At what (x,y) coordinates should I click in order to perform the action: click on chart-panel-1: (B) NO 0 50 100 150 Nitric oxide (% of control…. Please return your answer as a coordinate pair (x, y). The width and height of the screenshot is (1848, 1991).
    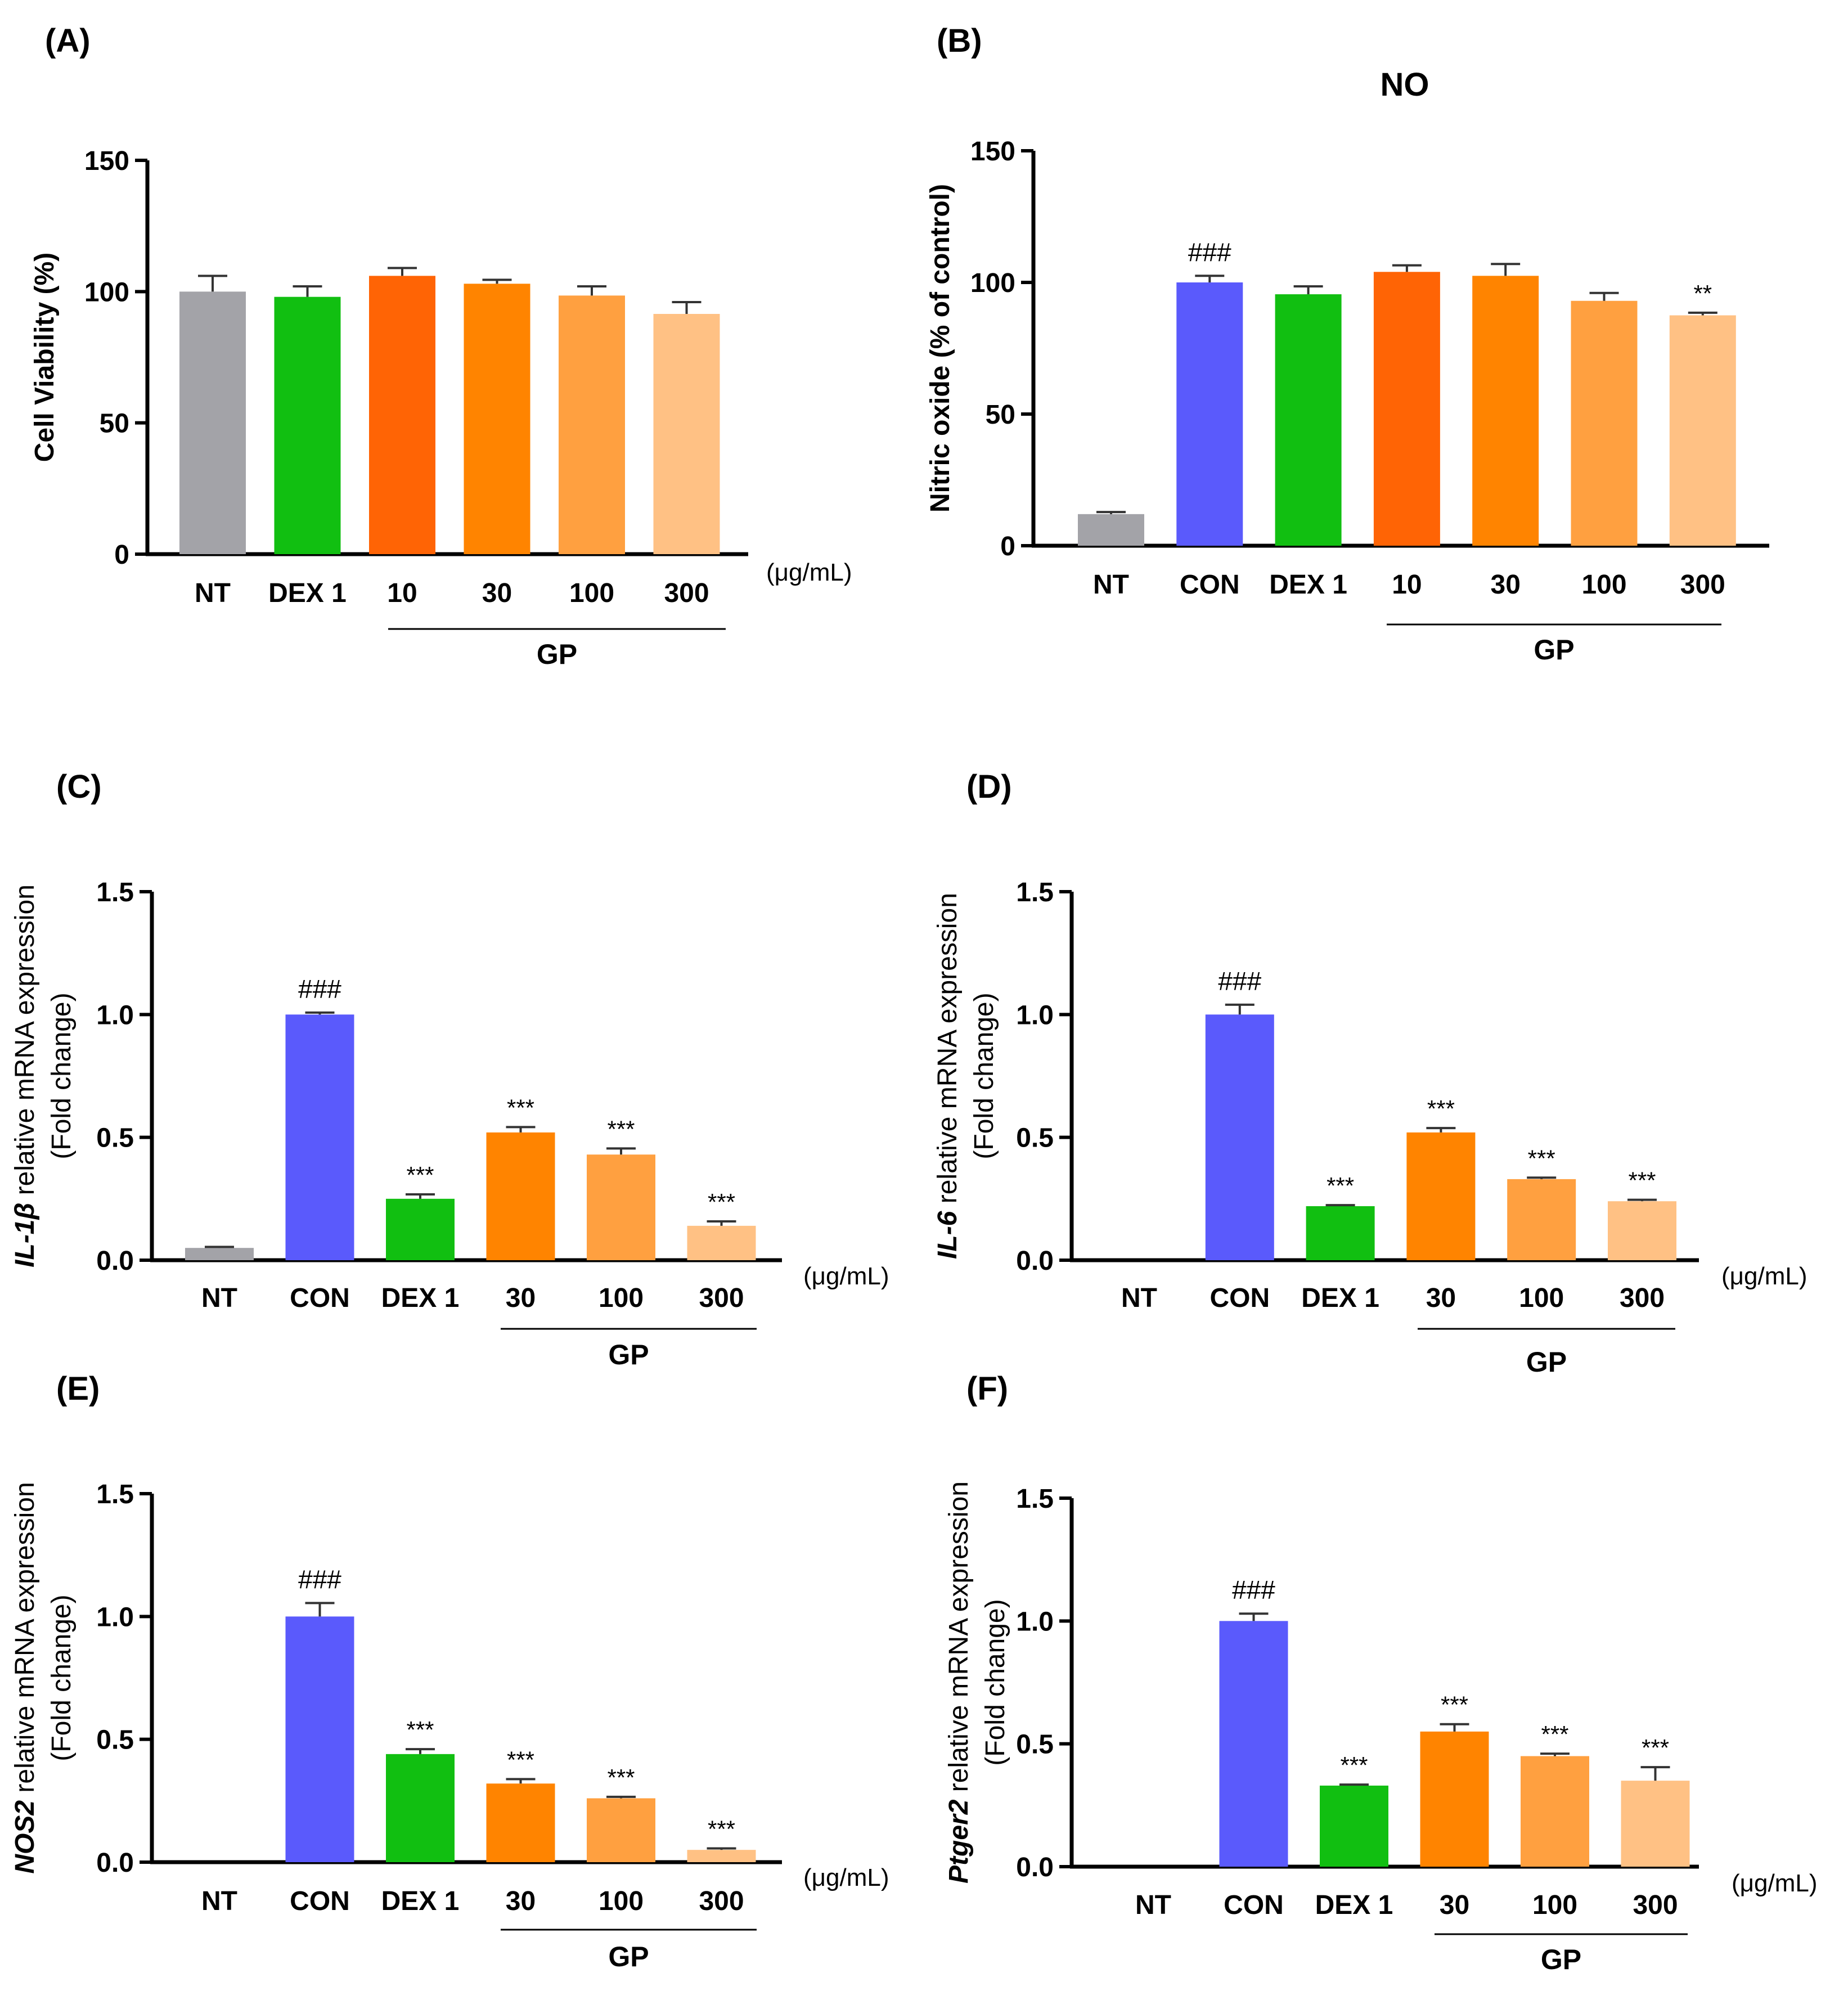
    Looking at the image, I should click on (1347, 344).